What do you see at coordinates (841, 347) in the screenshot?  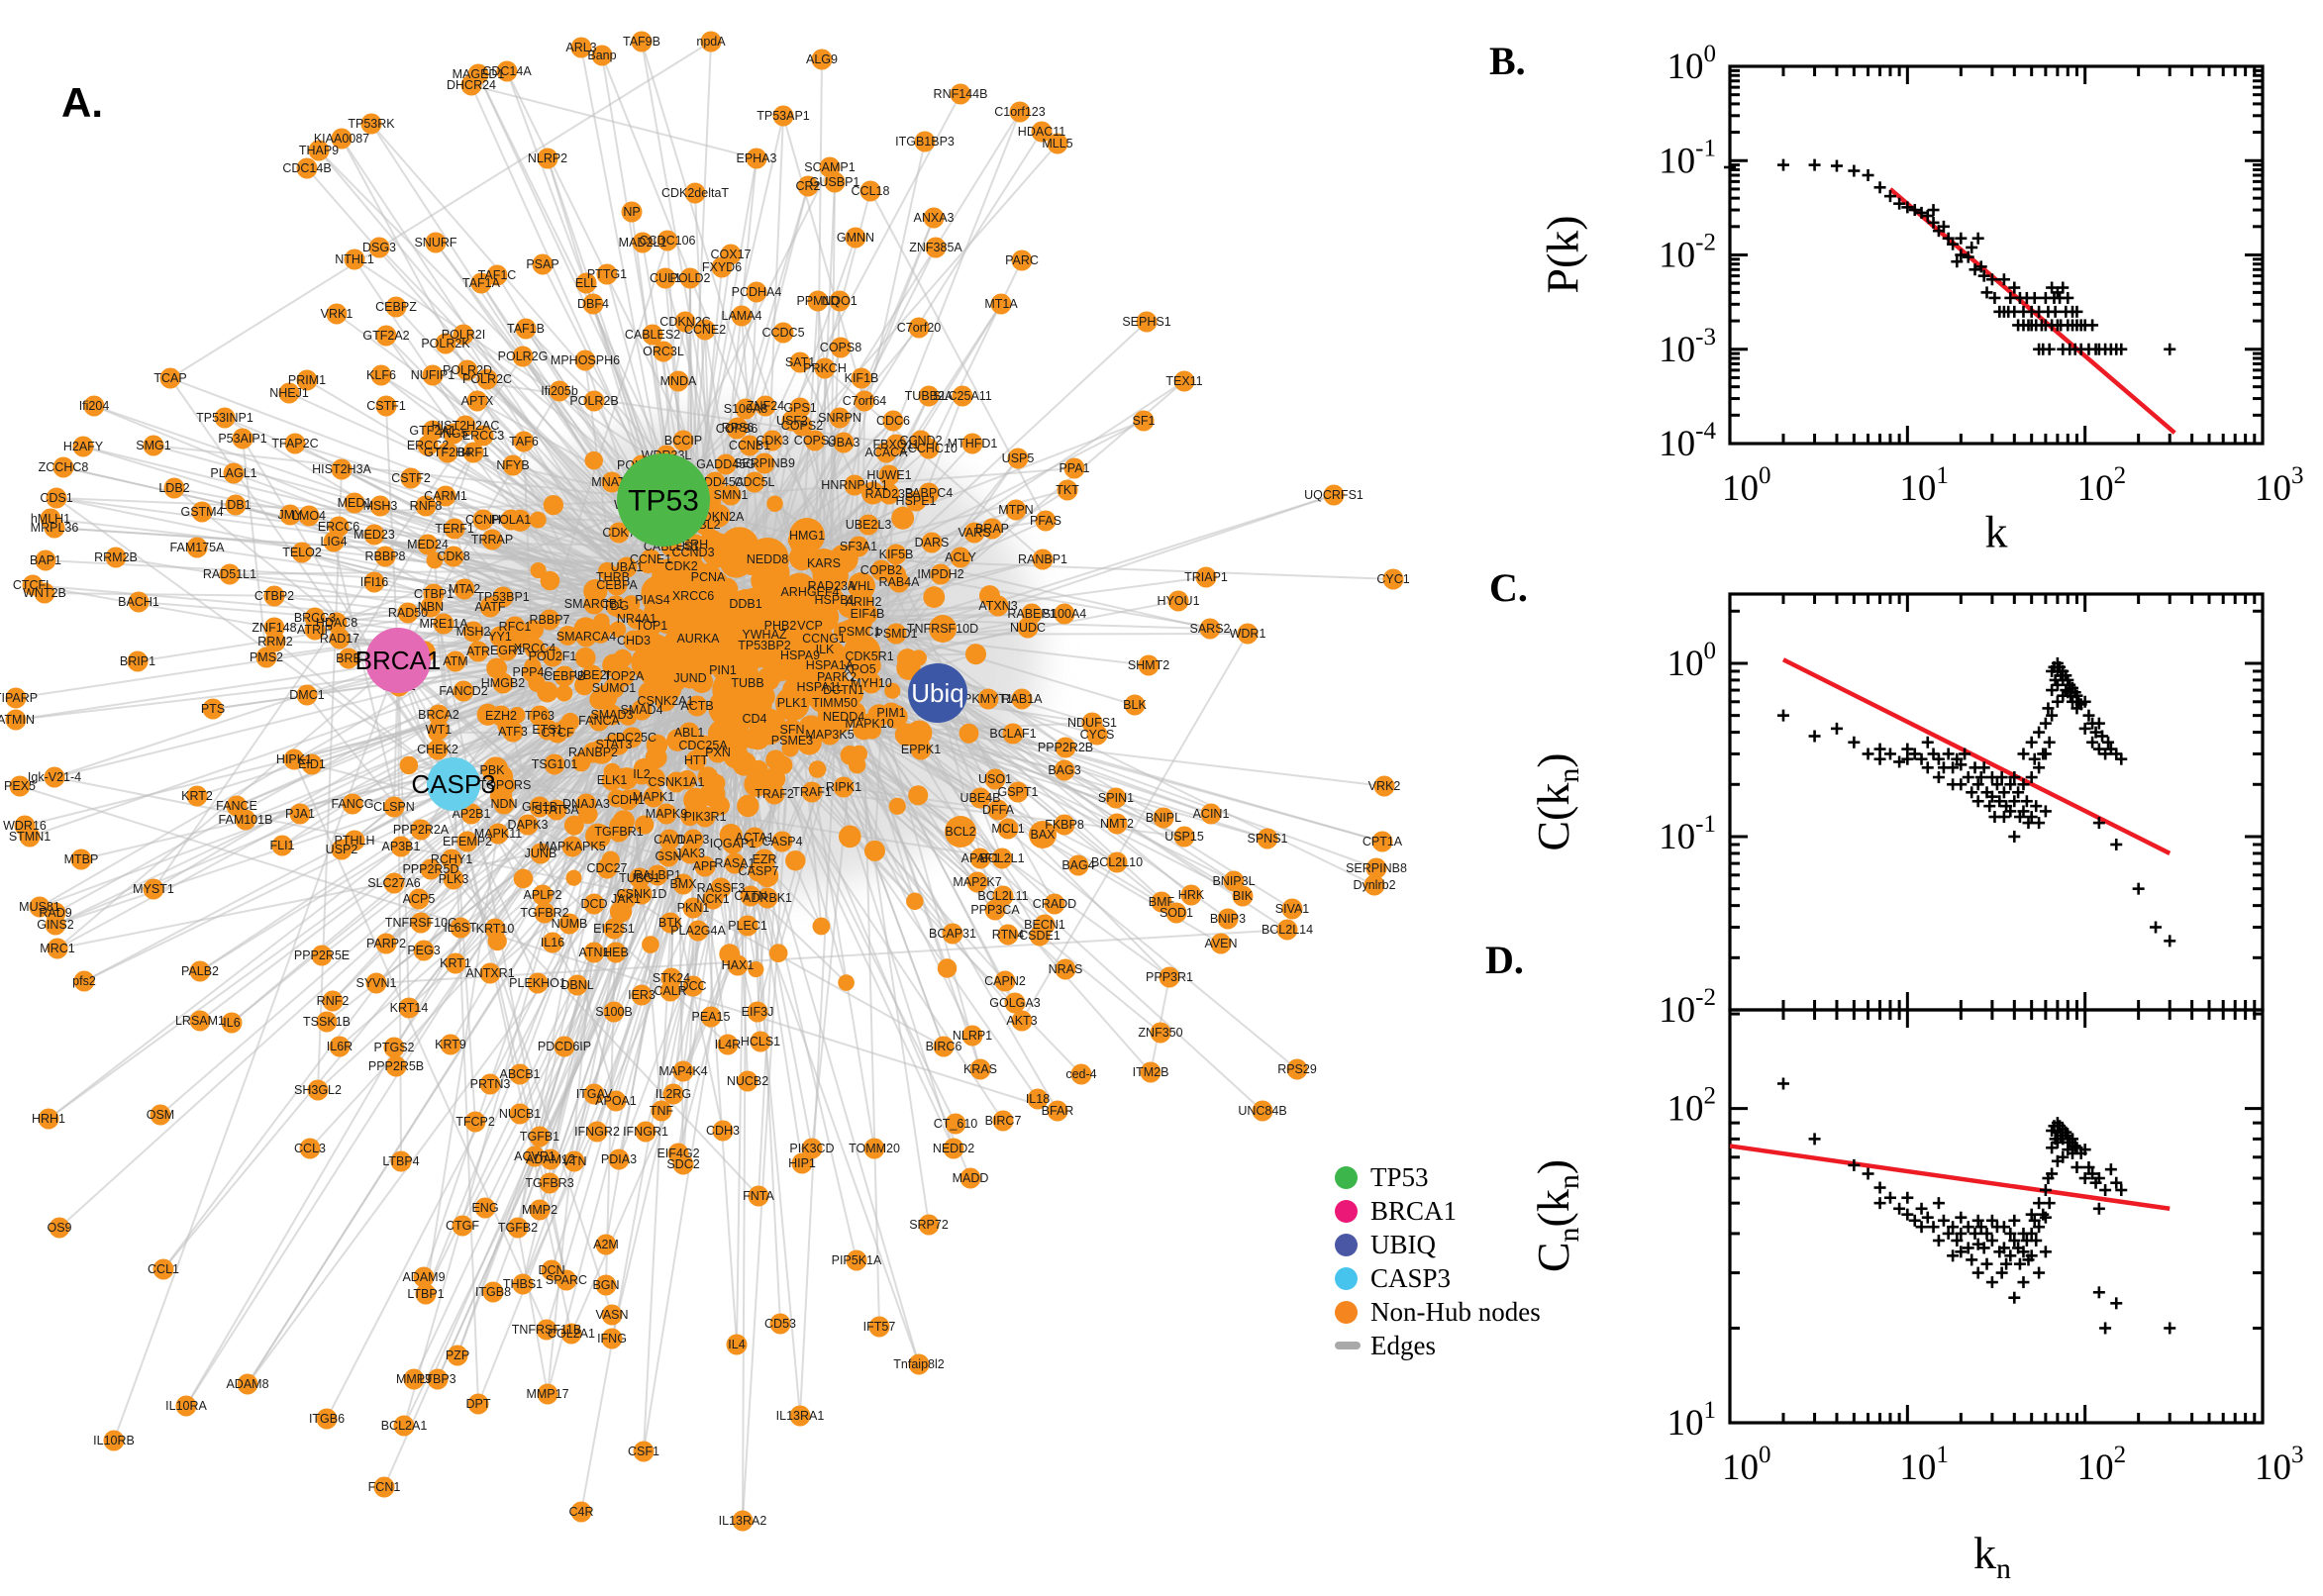 I see `svg-text: COPS8` at bounding box center [841, 347].